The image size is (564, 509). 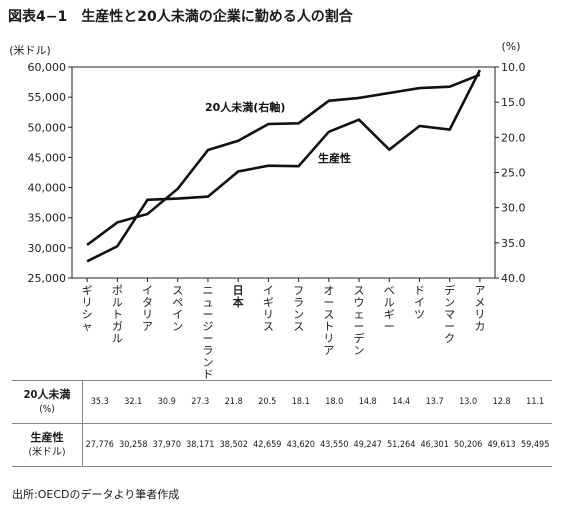 What do you see at coordinates (133, 445) in the screenshot?
I see `table-cell: 30,258` at bounding box center [133, 445].